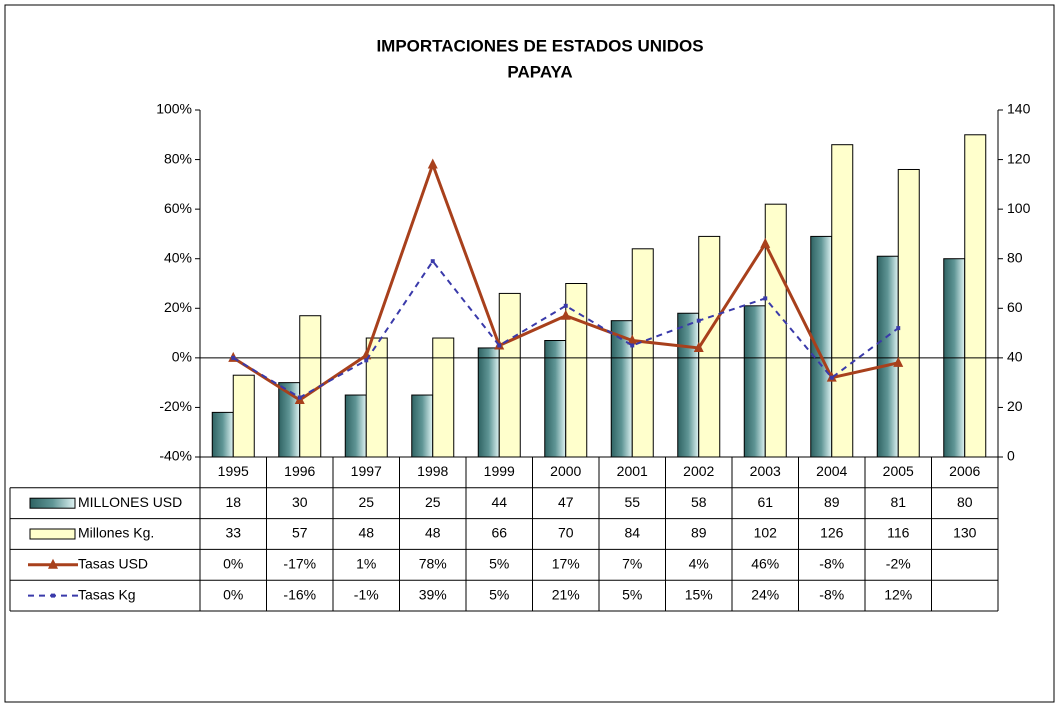 Image resolution: width=1059 pixels, height=712 pixels. What do you see at coordinates (632, 533) in the screenshot?
I see `table-cell: 84` at bounding box center [632, 533].